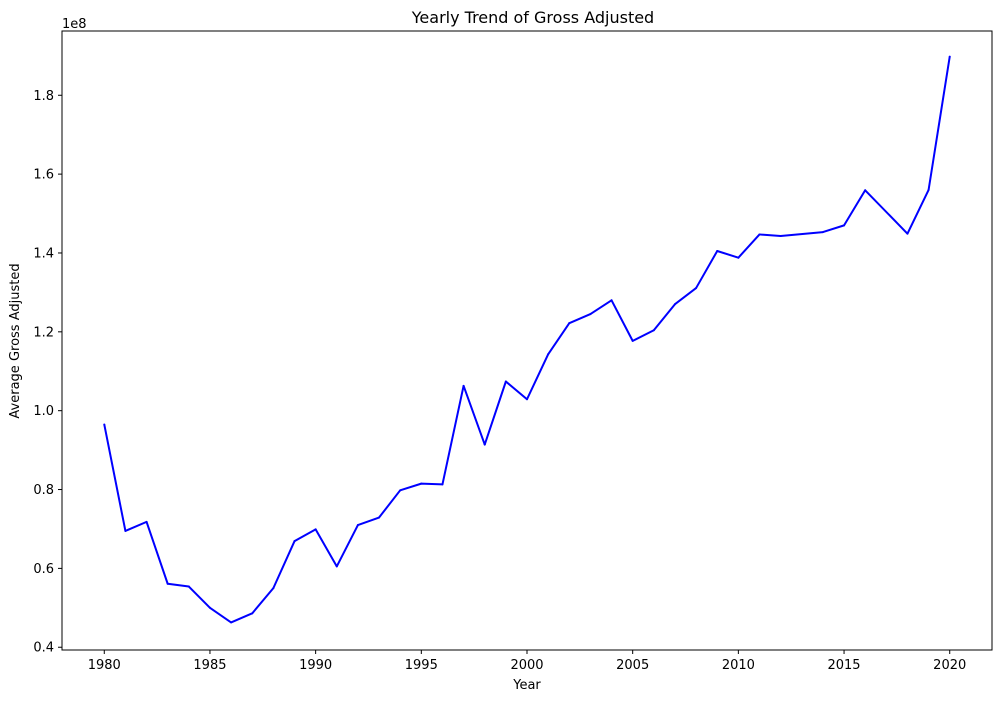  Describe the element at coordinates (421, 665) in the screenshot. I see `x-tick-label: 1995` at that location.